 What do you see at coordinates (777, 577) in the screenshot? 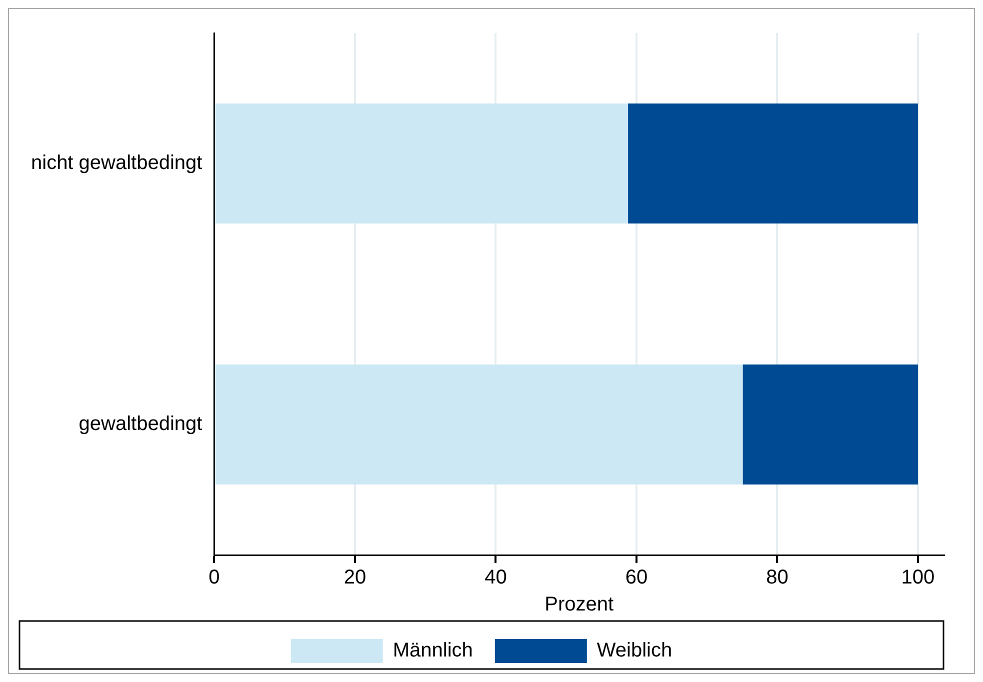
I see `x-tick-label: 80` at bounding box center [777, 577].